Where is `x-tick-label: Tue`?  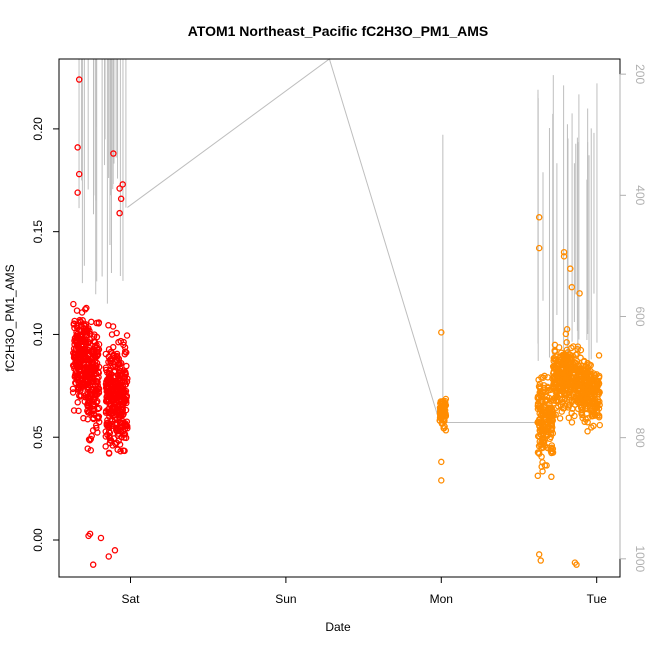
x-tick-label: Tue is located at coordinates (597, 599).